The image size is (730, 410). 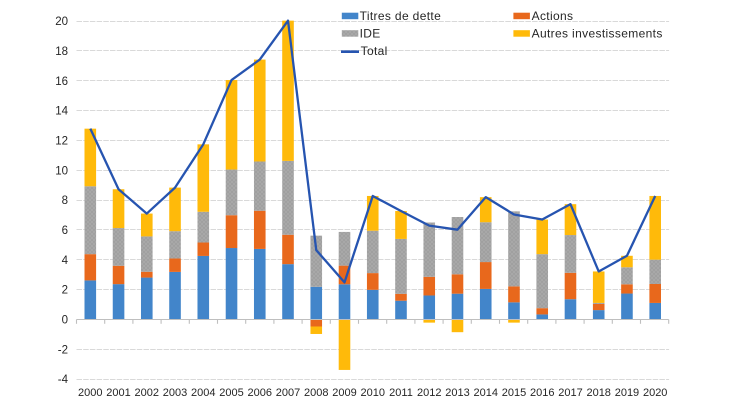 What do you see at coordinates (63, 380) in the screenshot?
I see `svg-text: -4` at bounding box center [63, 380].